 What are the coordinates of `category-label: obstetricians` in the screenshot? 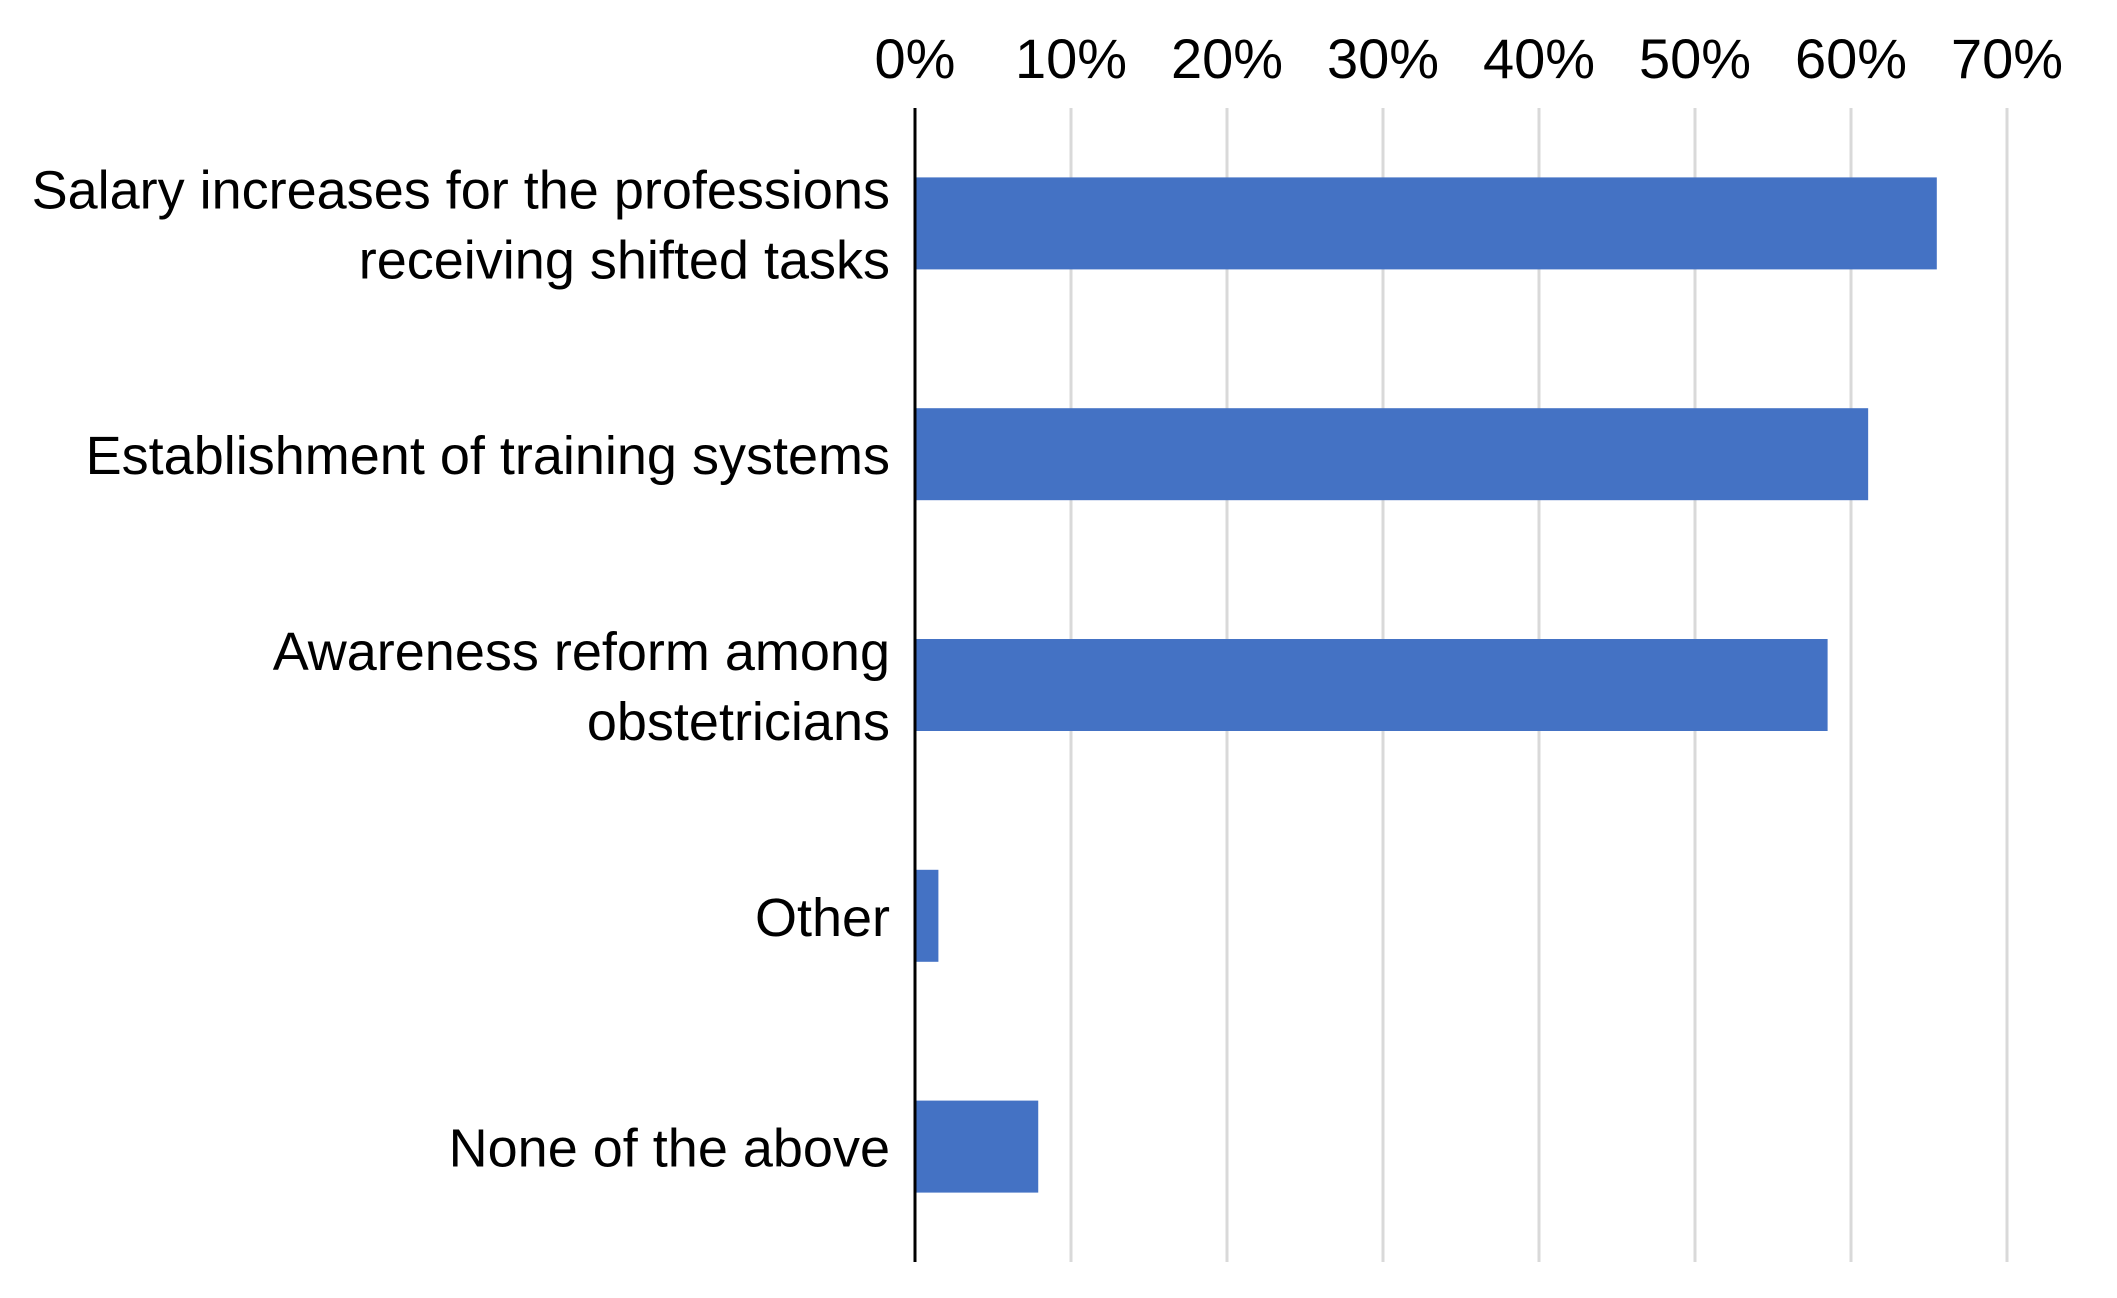 It's located at (738, 722).